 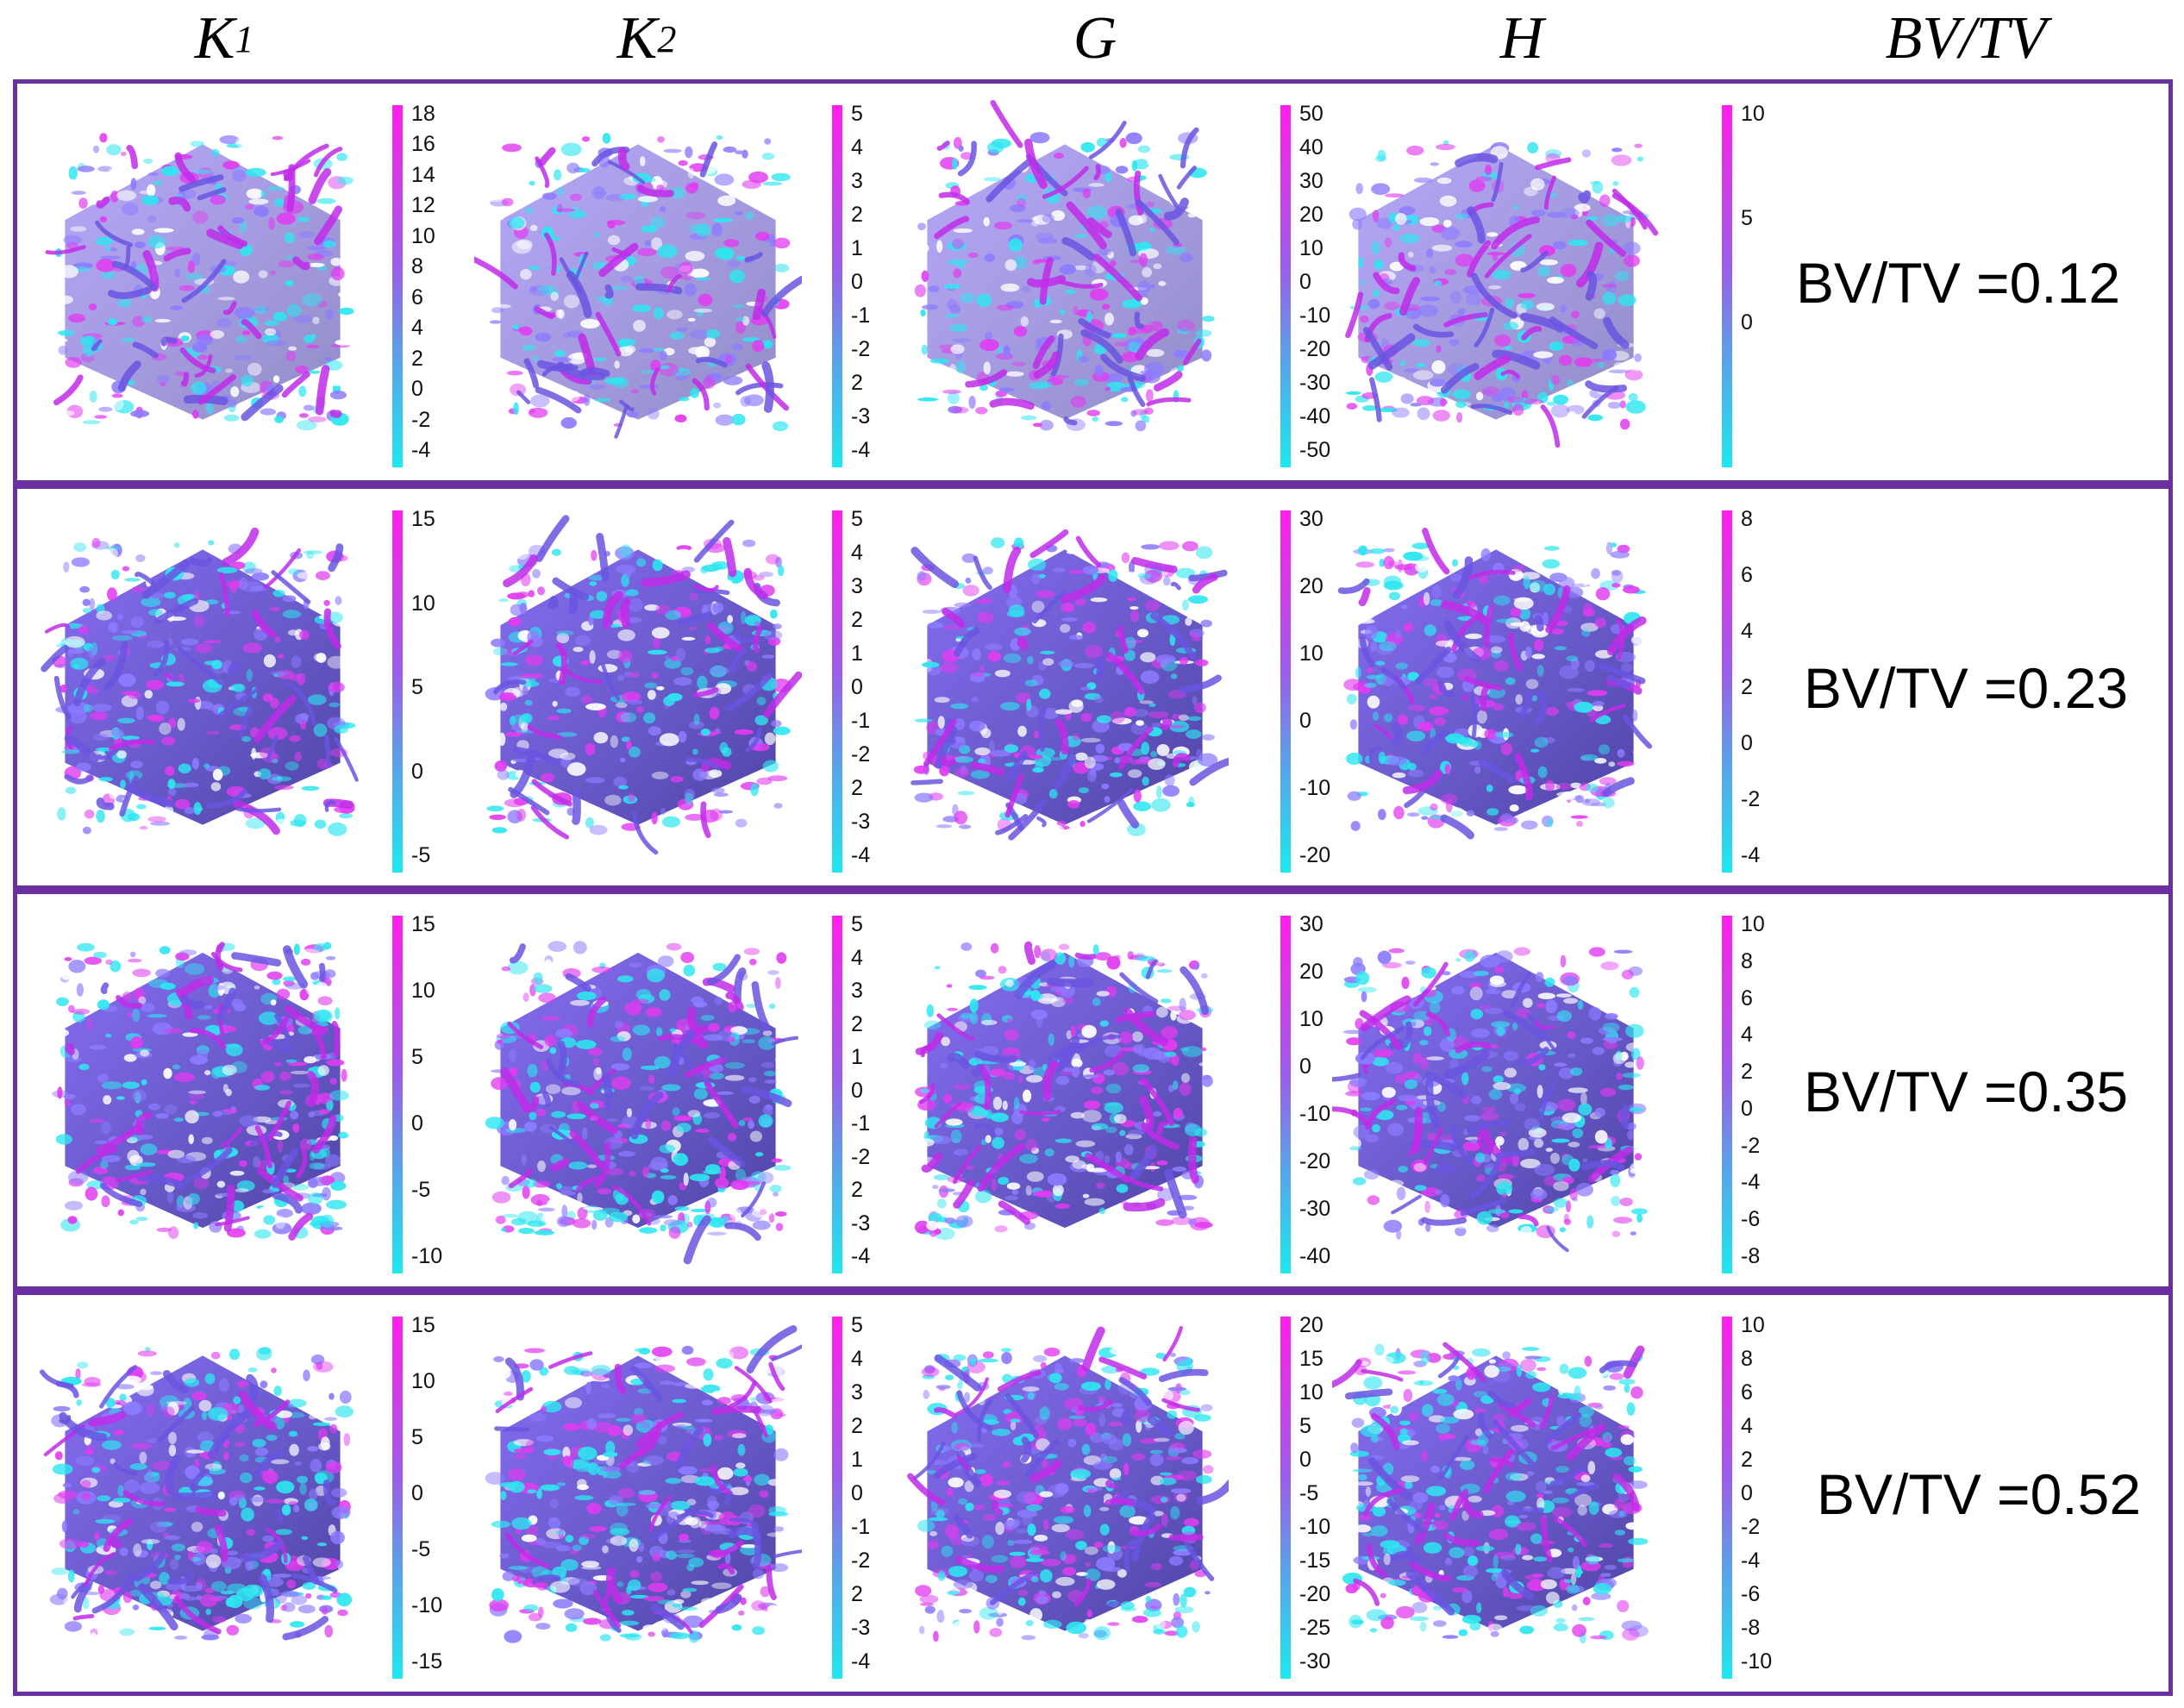 I want to click on colorbar-tick-label: 2, so click(x=1747, y=687).